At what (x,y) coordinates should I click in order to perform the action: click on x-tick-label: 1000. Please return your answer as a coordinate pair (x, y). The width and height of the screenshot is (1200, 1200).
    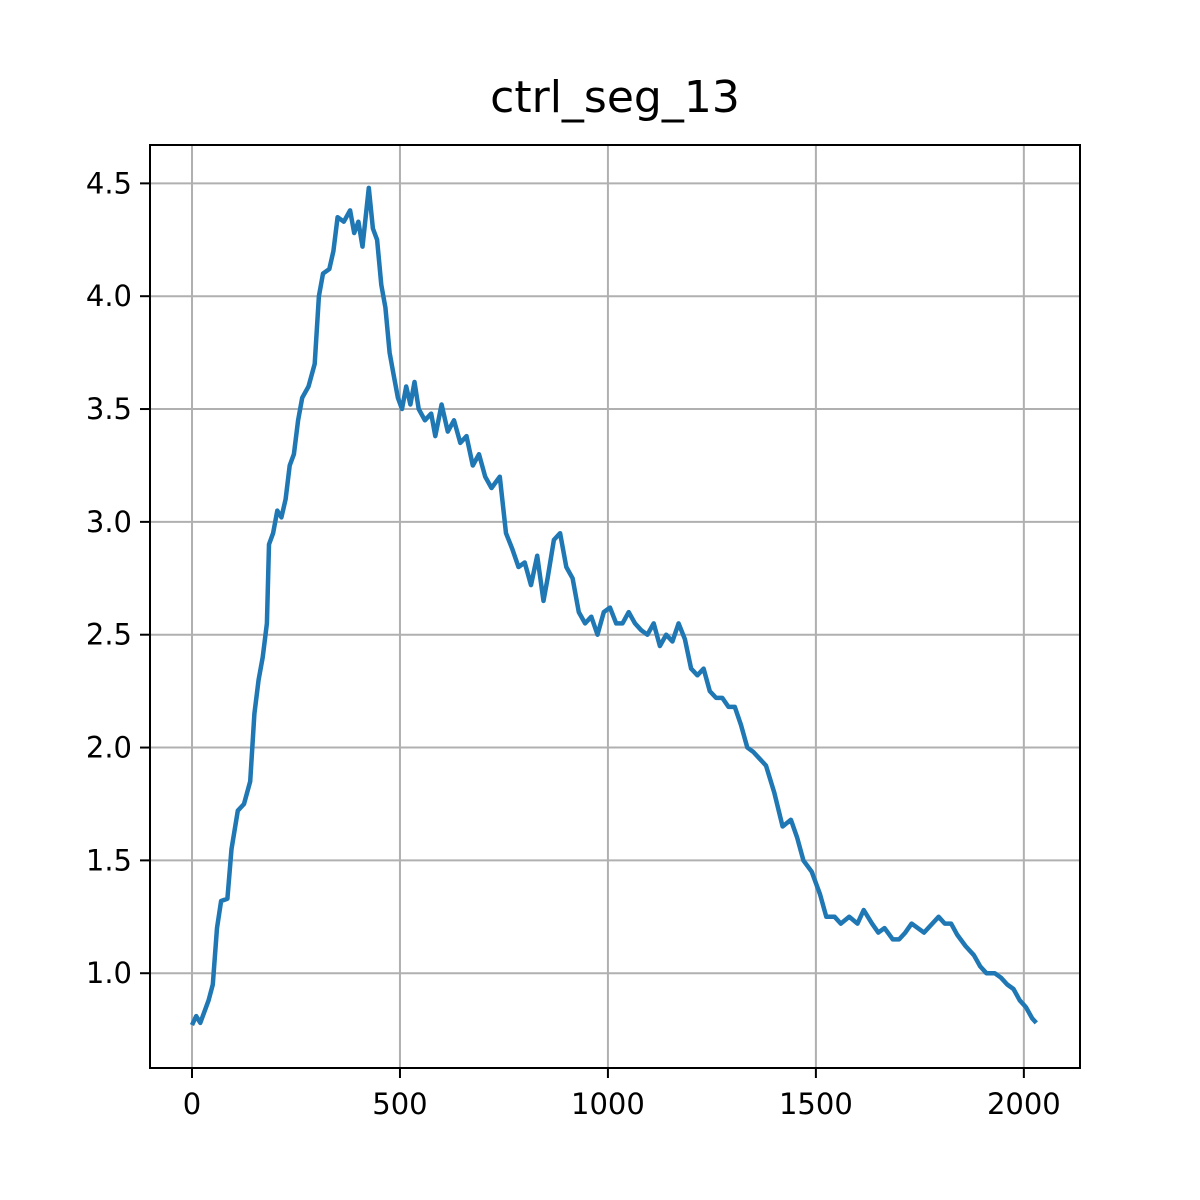
    Looking at the image, I should click on (608, 1104).